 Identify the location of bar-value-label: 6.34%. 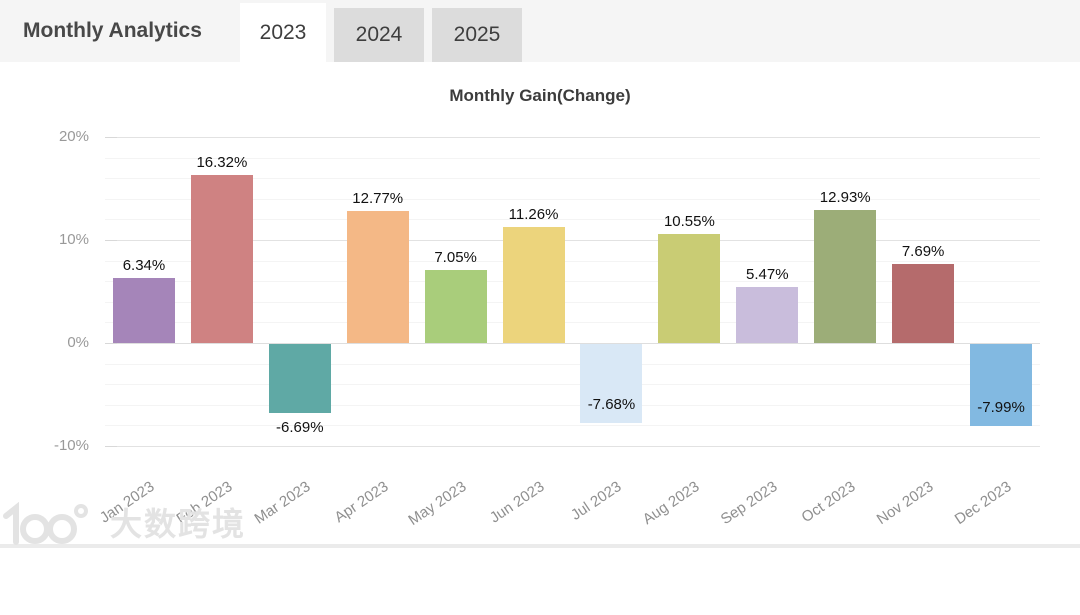
(144, 265).